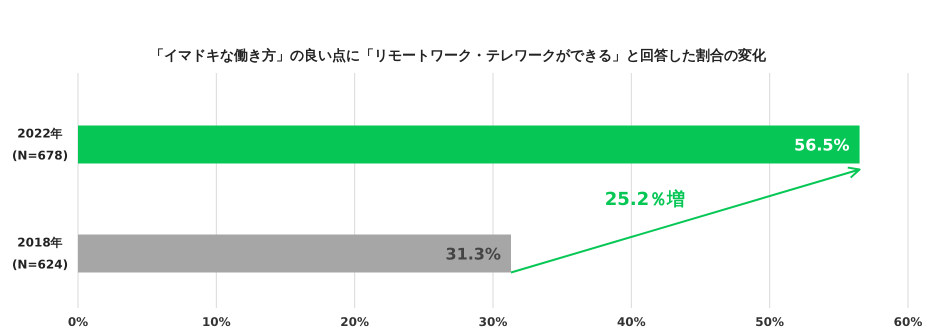 The width and height of the screenshot is (941, 335). I want to click on x-tick-label: 20%, so click(355, 322).